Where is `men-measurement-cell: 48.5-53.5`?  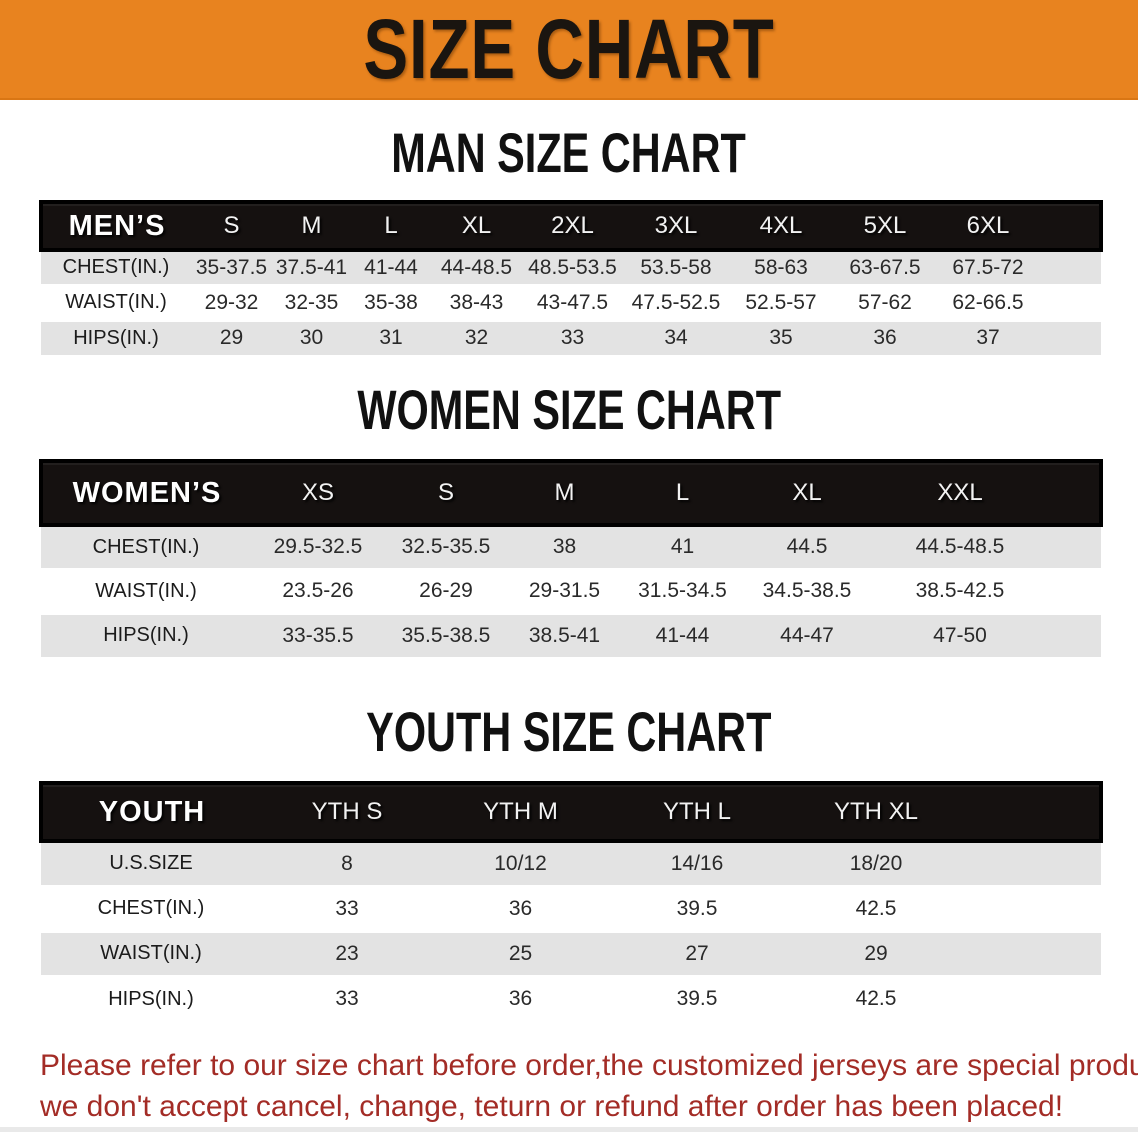 men-measurement-cell: 48.5-53.5 is located at coordinates (572, 266).